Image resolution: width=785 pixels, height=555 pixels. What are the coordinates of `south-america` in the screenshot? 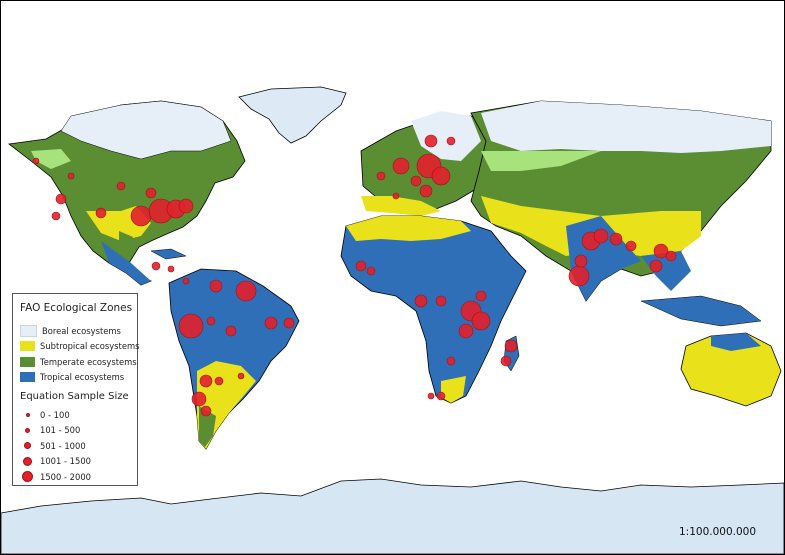 It's located at (234, 359).